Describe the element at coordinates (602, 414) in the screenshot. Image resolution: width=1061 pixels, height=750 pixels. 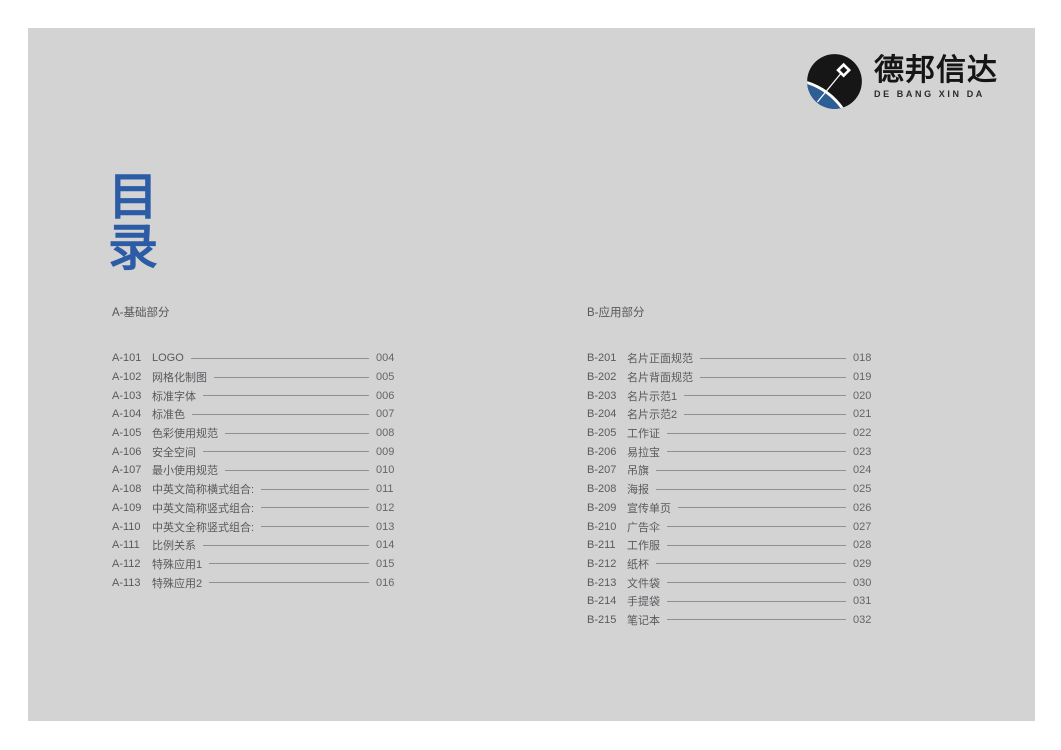
I see `toc-item-code: B-204` at that location.